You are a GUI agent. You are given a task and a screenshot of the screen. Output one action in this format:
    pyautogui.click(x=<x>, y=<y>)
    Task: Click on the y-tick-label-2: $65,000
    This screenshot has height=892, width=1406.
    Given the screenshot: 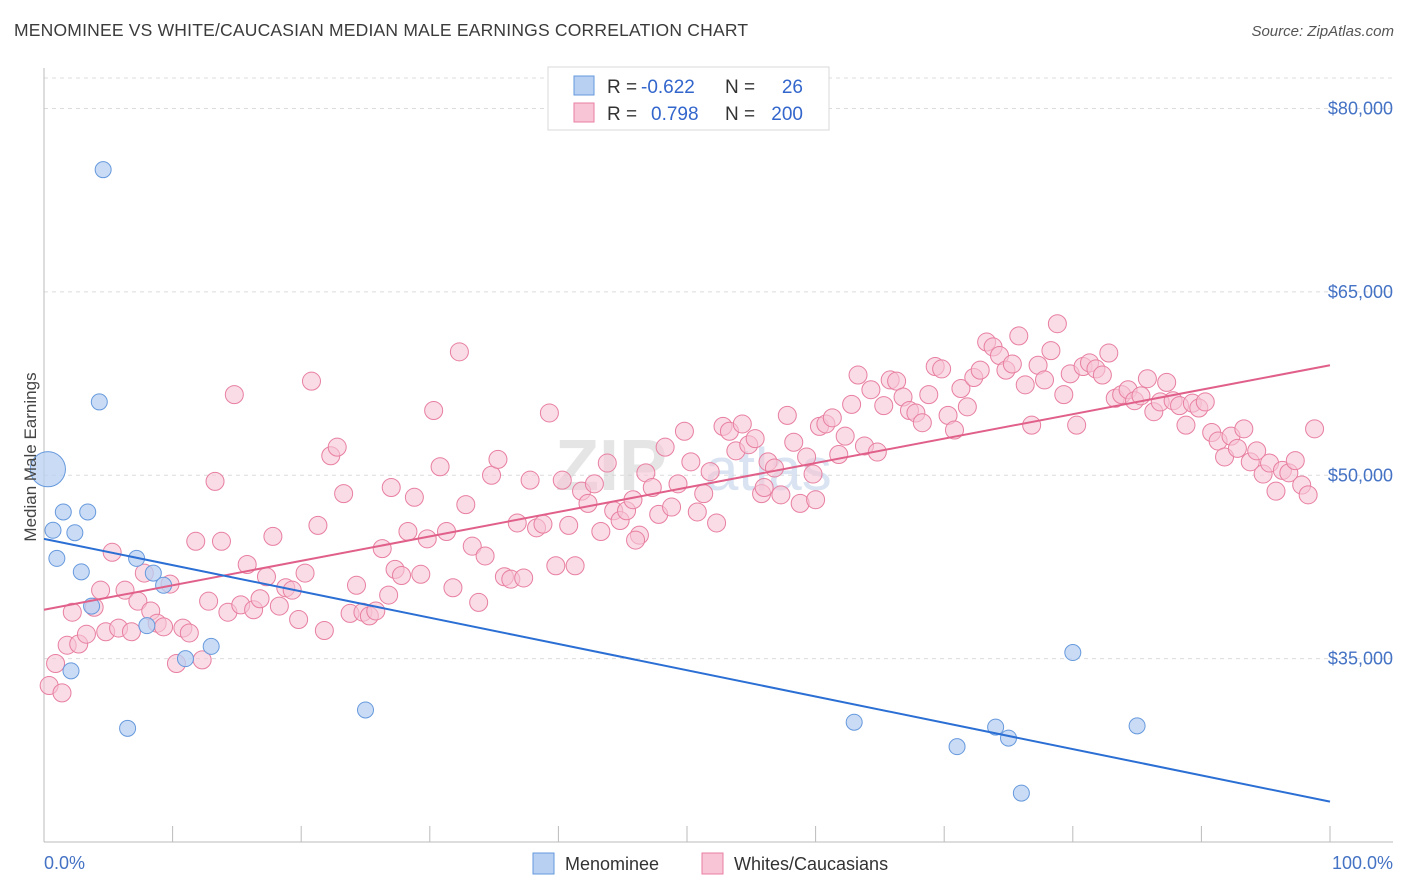 What is the action you would take?
    pyautogui.click(x=1360, y=292)
    